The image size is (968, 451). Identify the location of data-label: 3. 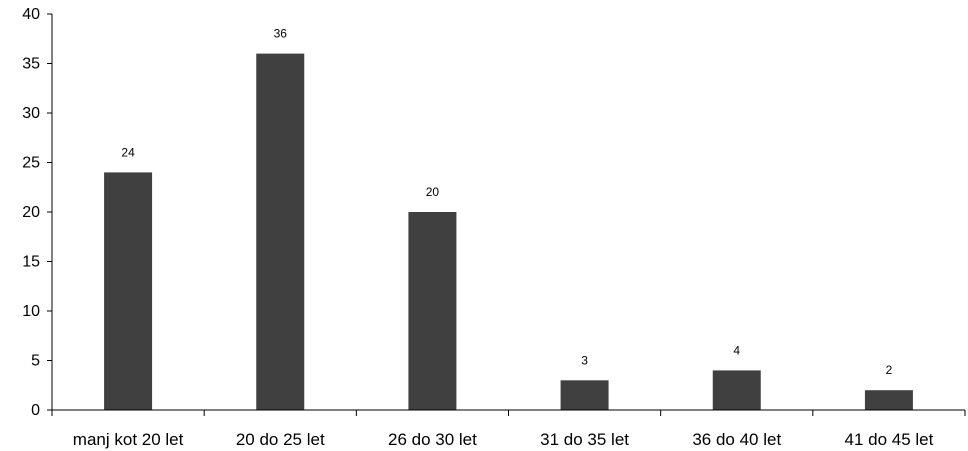
(584, 360).